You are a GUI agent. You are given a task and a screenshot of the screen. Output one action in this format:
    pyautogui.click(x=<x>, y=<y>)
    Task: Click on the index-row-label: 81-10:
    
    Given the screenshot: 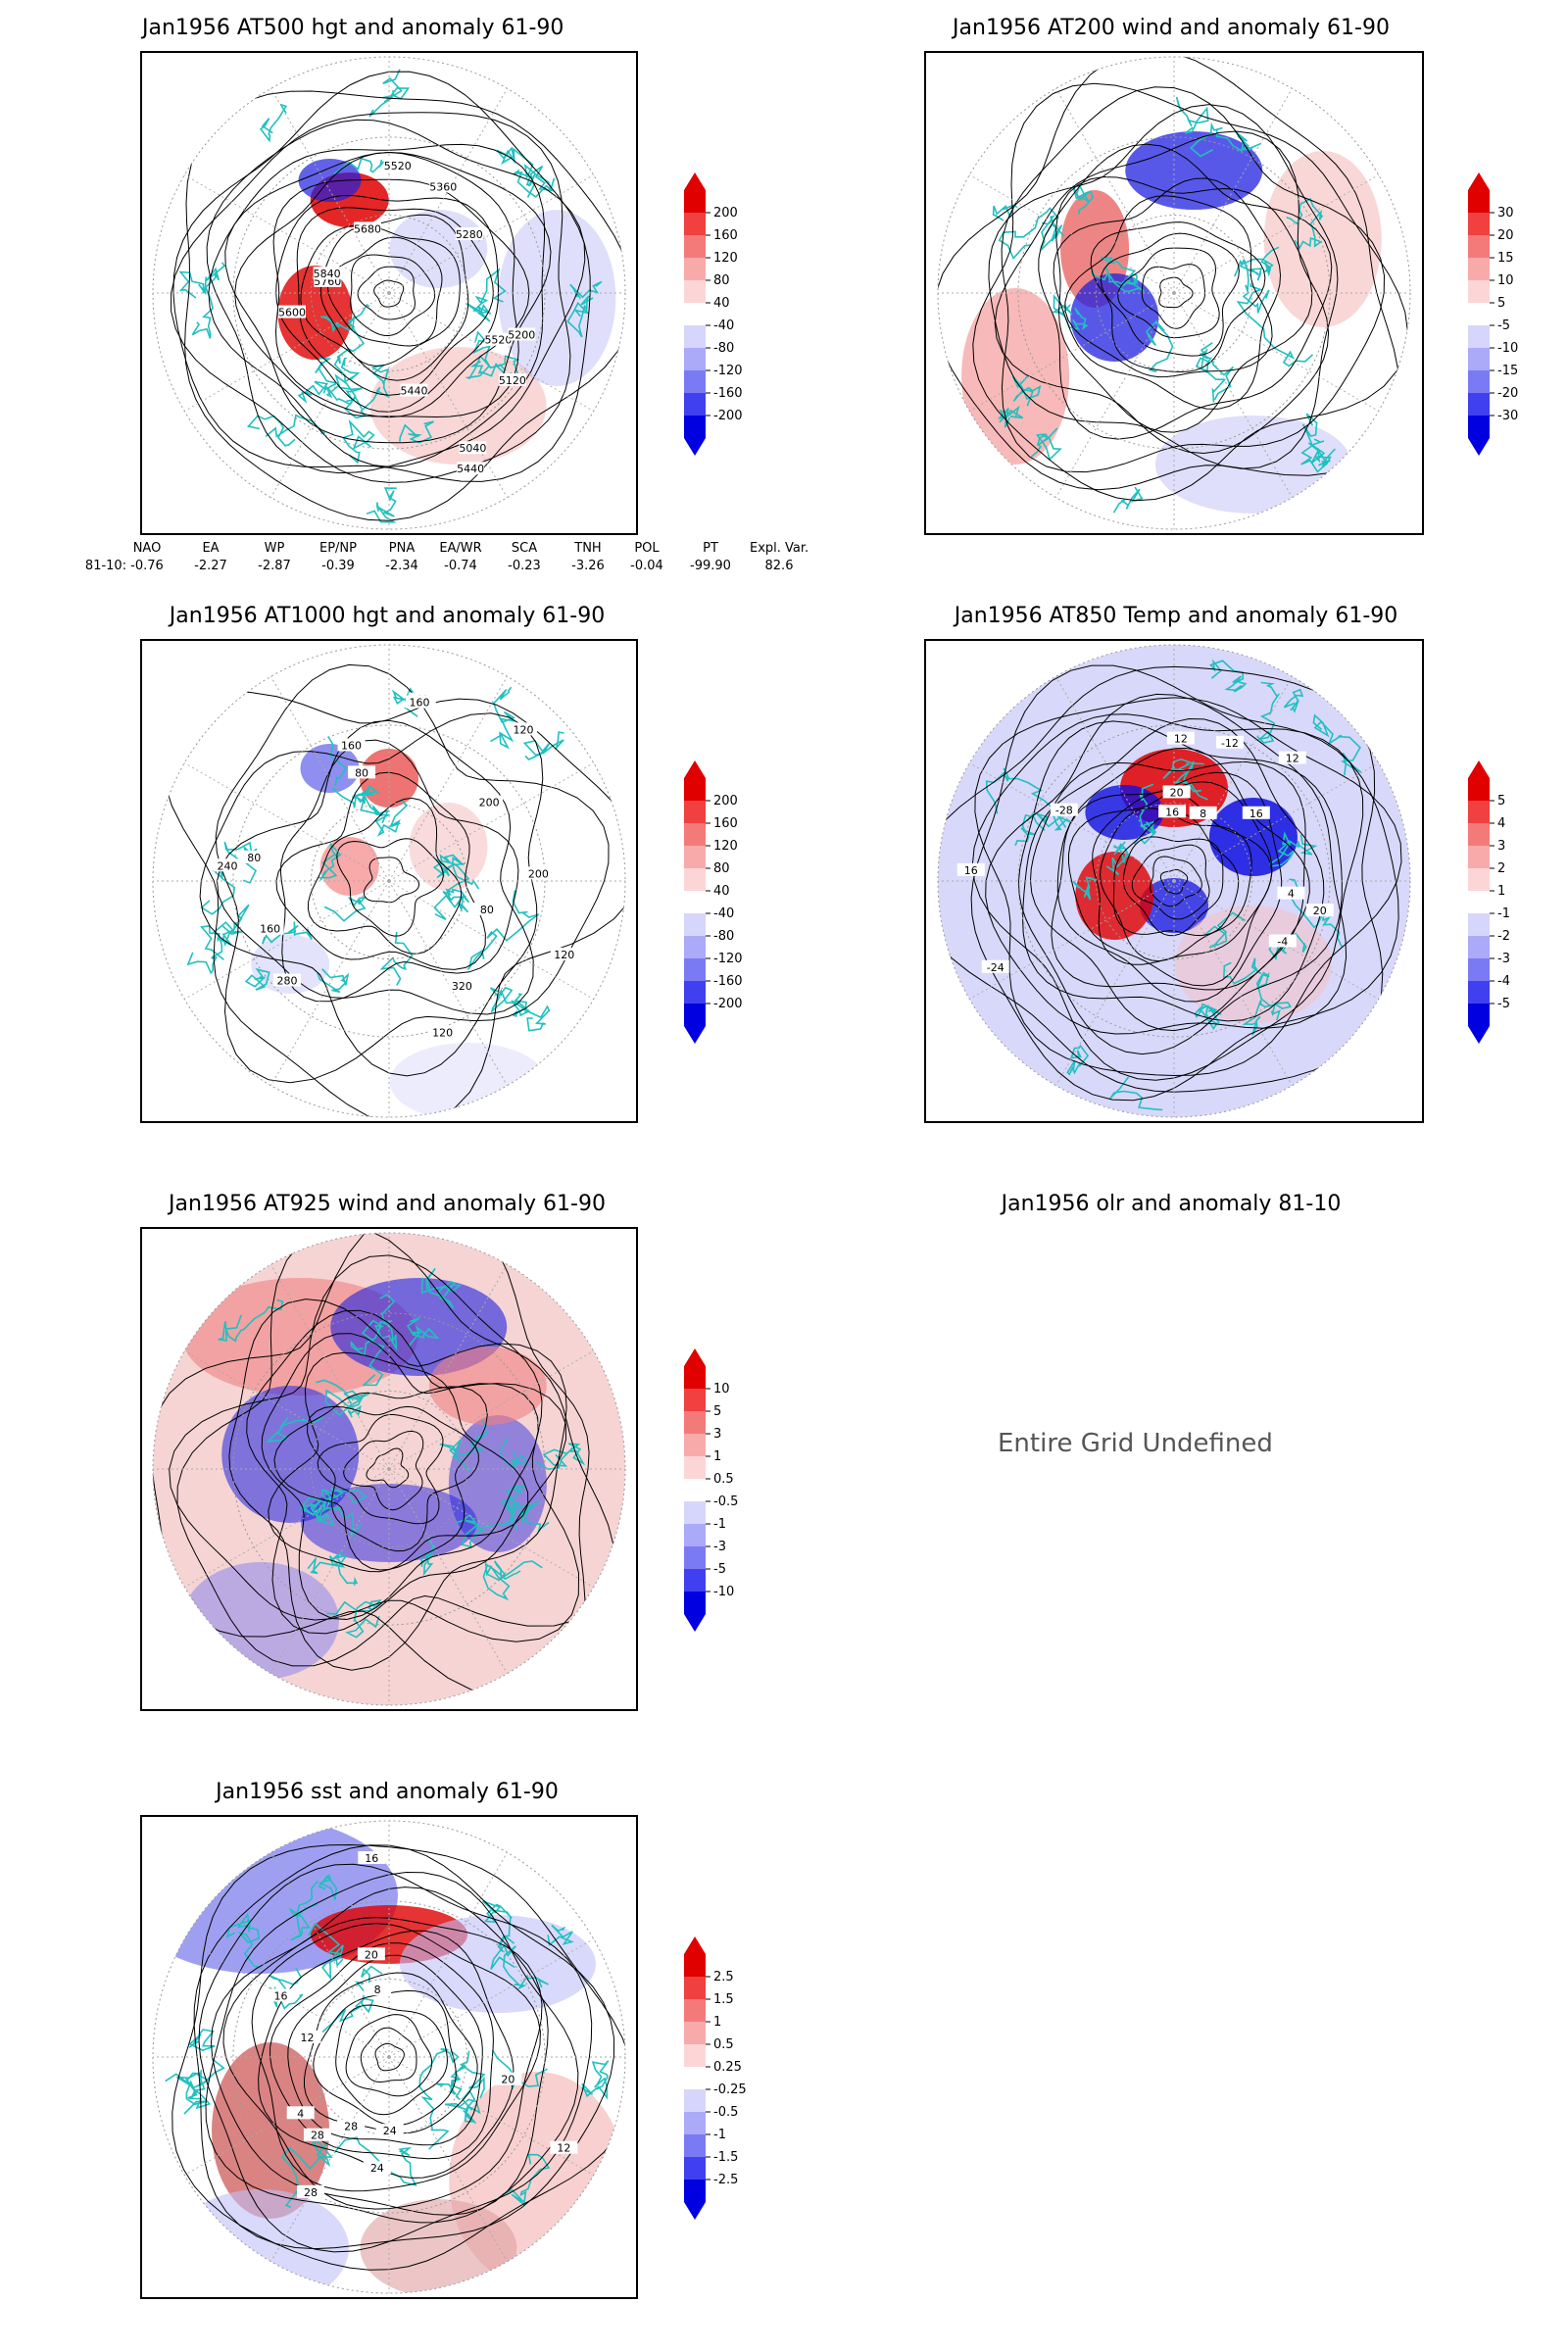 What is the action you would take?
    pyautogui.click(x=105, y=566)
    